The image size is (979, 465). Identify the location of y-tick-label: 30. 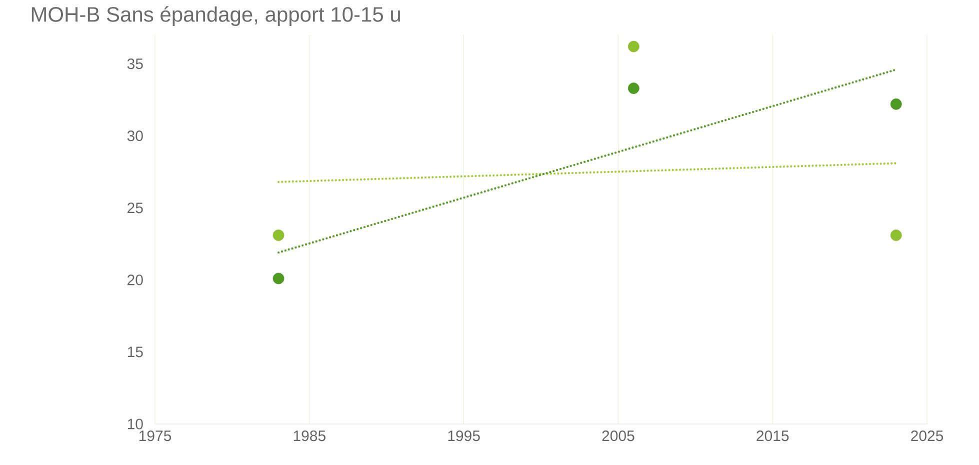
(135, 136).